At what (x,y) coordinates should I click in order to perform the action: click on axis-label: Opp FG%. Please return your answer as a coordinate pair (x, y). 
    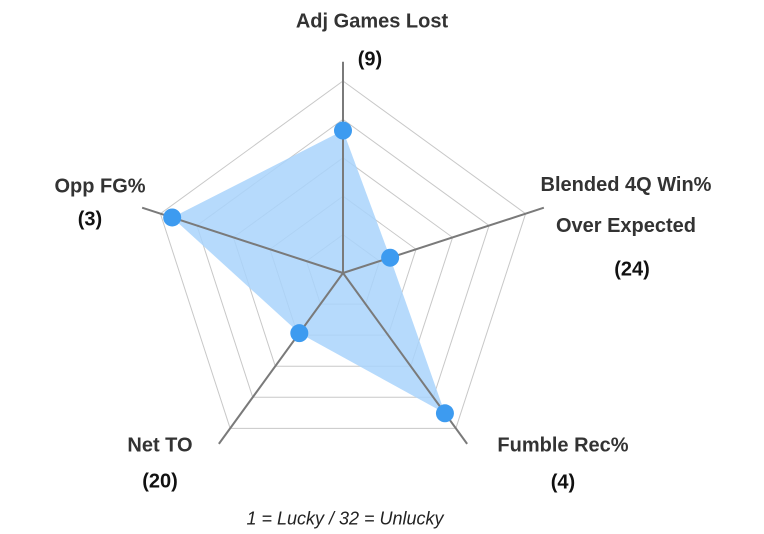
    Looking at the image, I should click on (100, 186).